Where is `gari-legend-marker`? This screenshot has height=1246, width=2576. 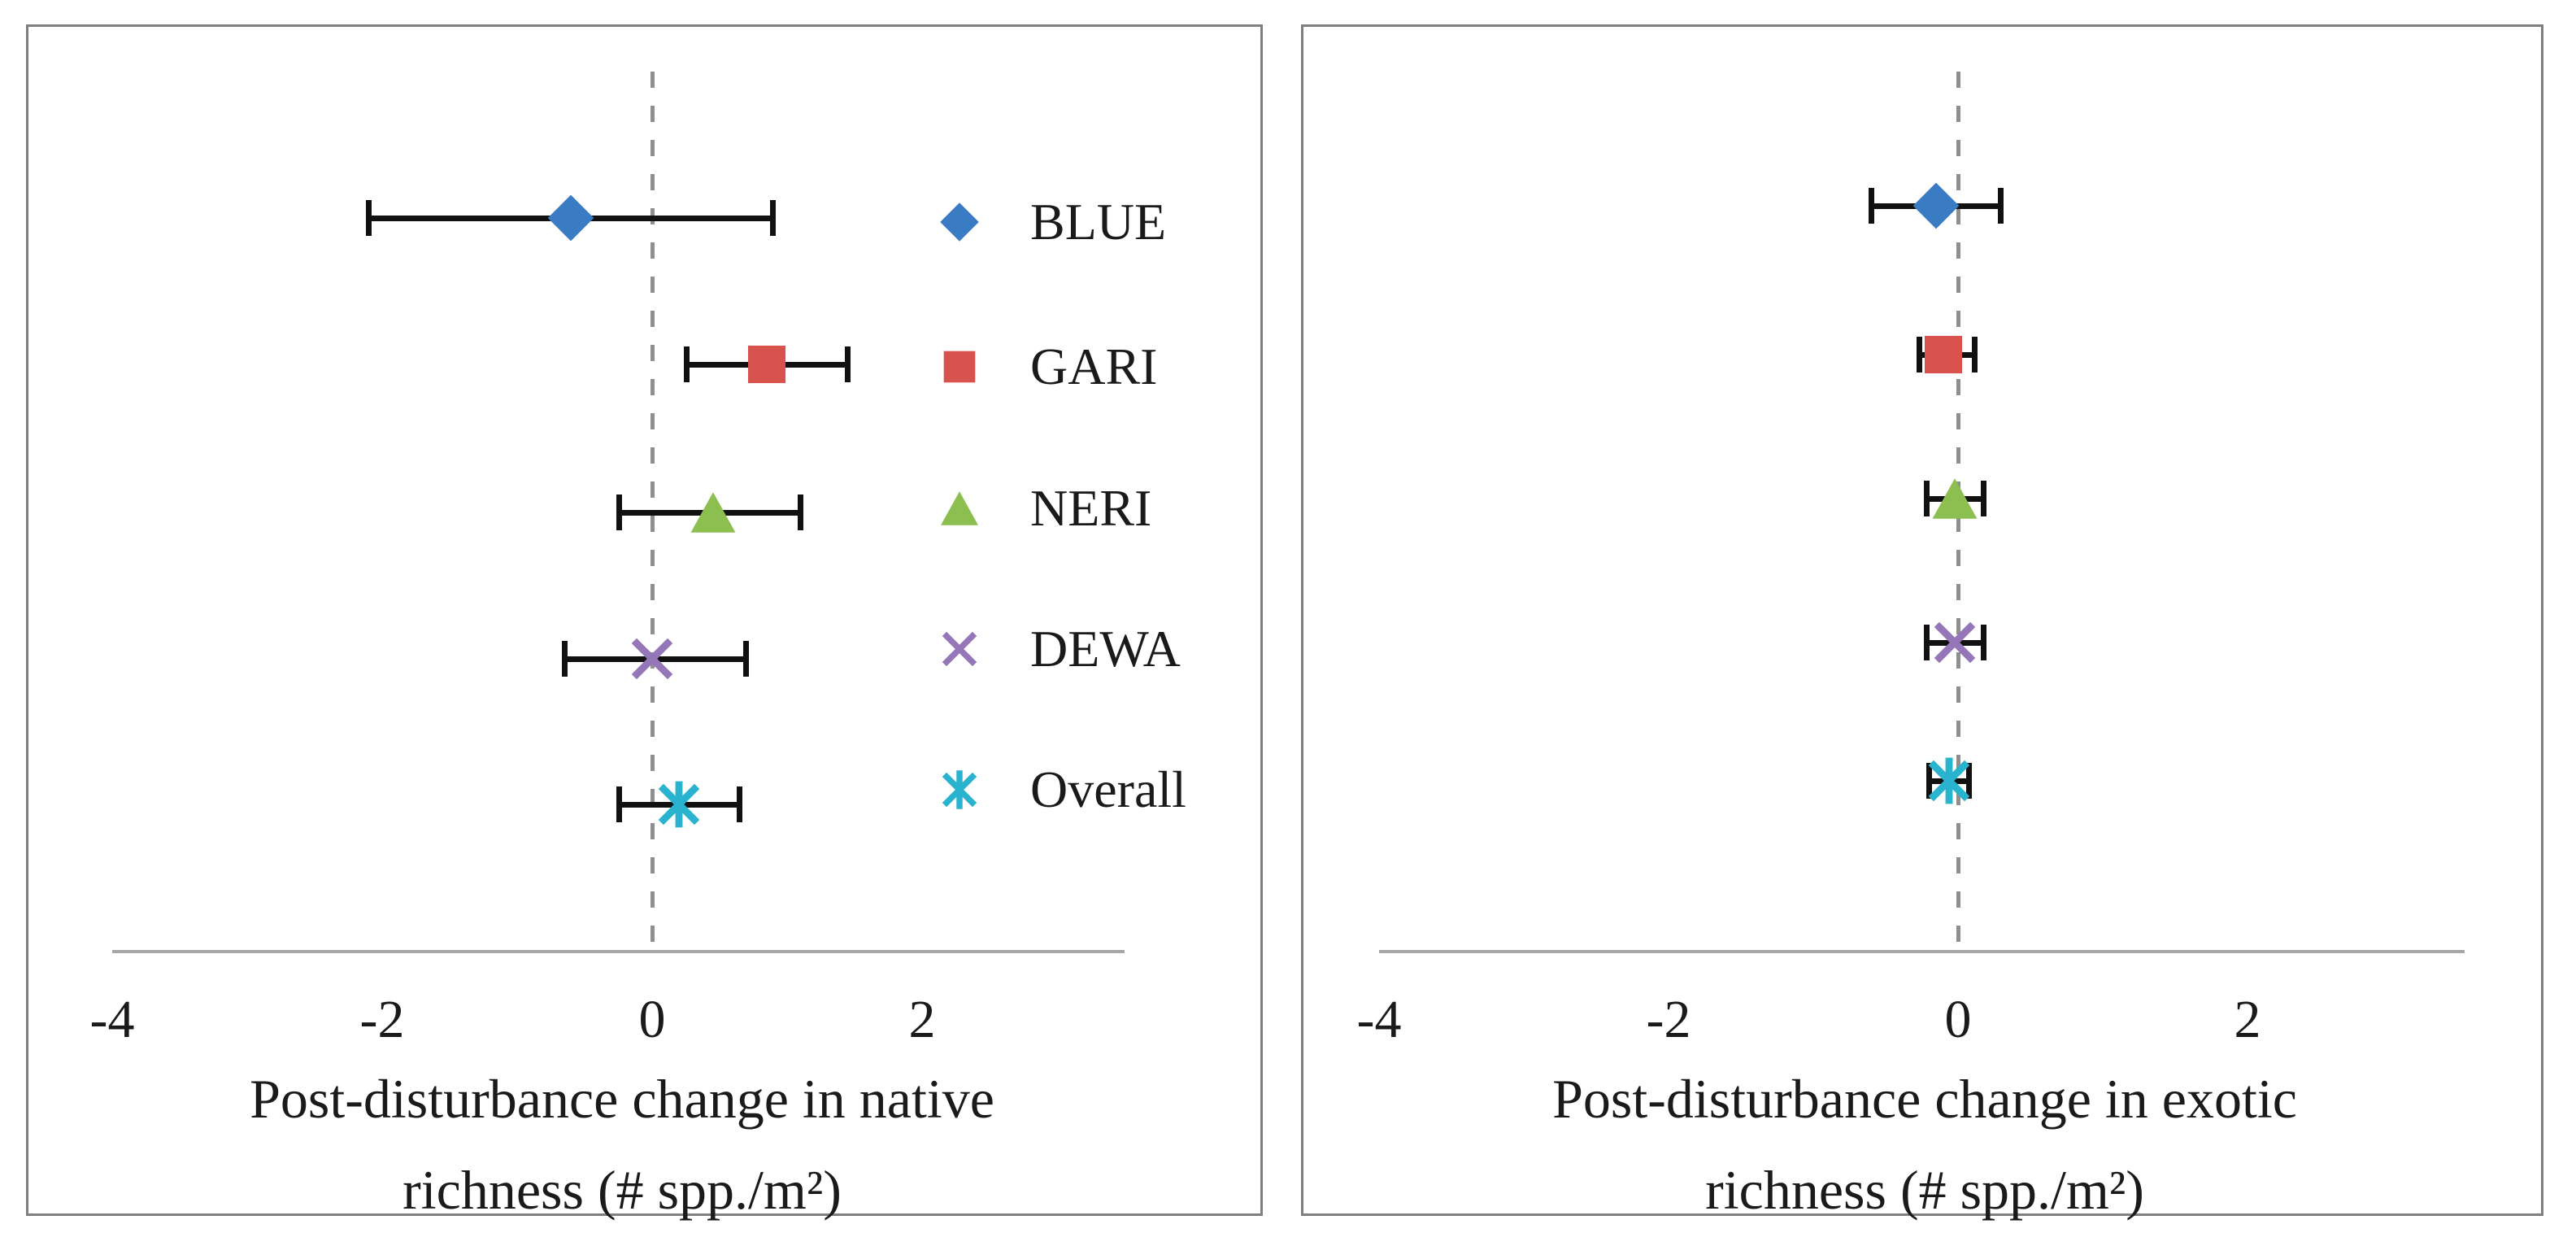 gari-legend-marker is located at coordinates (960, 367).